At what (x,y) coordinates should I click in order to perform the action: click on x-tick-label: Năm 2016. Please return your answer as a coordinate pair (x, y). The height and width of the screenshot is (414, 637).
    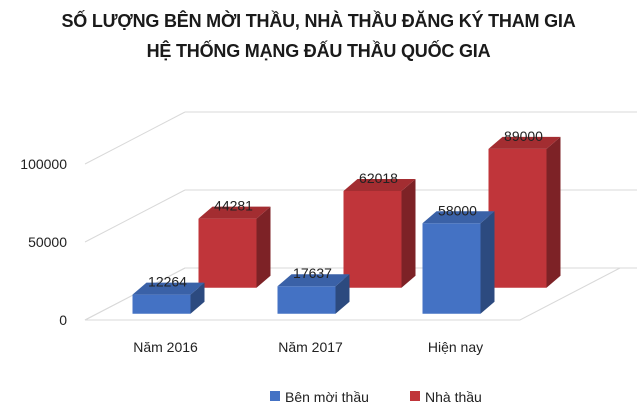
    Looking at the image, I should click on (165, 347).